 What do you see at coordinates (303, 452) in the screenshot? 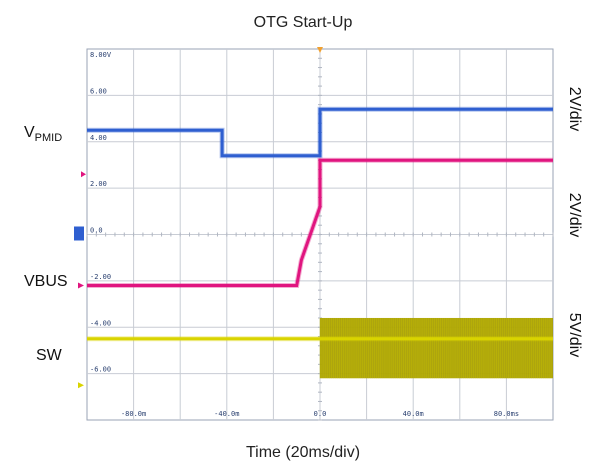
I see `x-axis-label: Time (20ms/div)` at bounding box center [303, 452].